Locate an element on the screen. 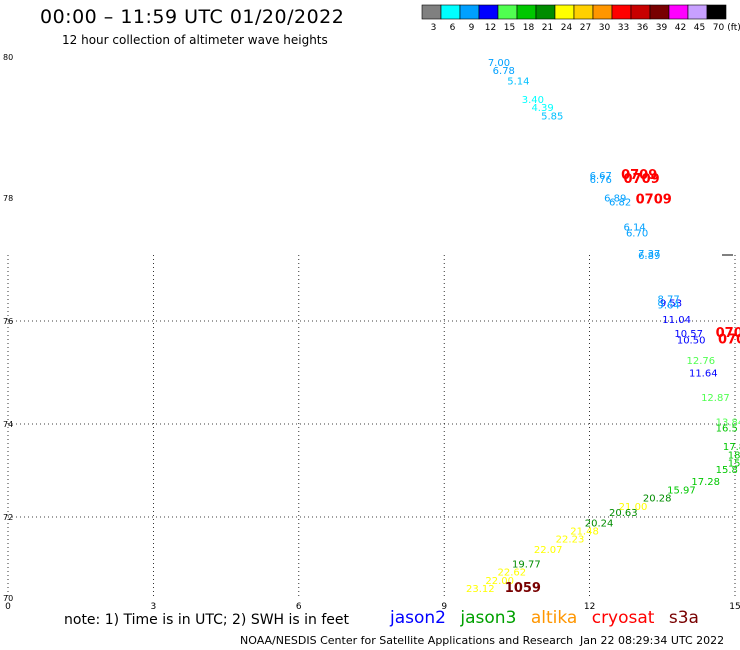 The image size is (740, 650). color-legend: 3 6 9 12 15 18 21 24 27 30 33 36 39 42 45 70 (ft) is located at coordinates (580, 18).